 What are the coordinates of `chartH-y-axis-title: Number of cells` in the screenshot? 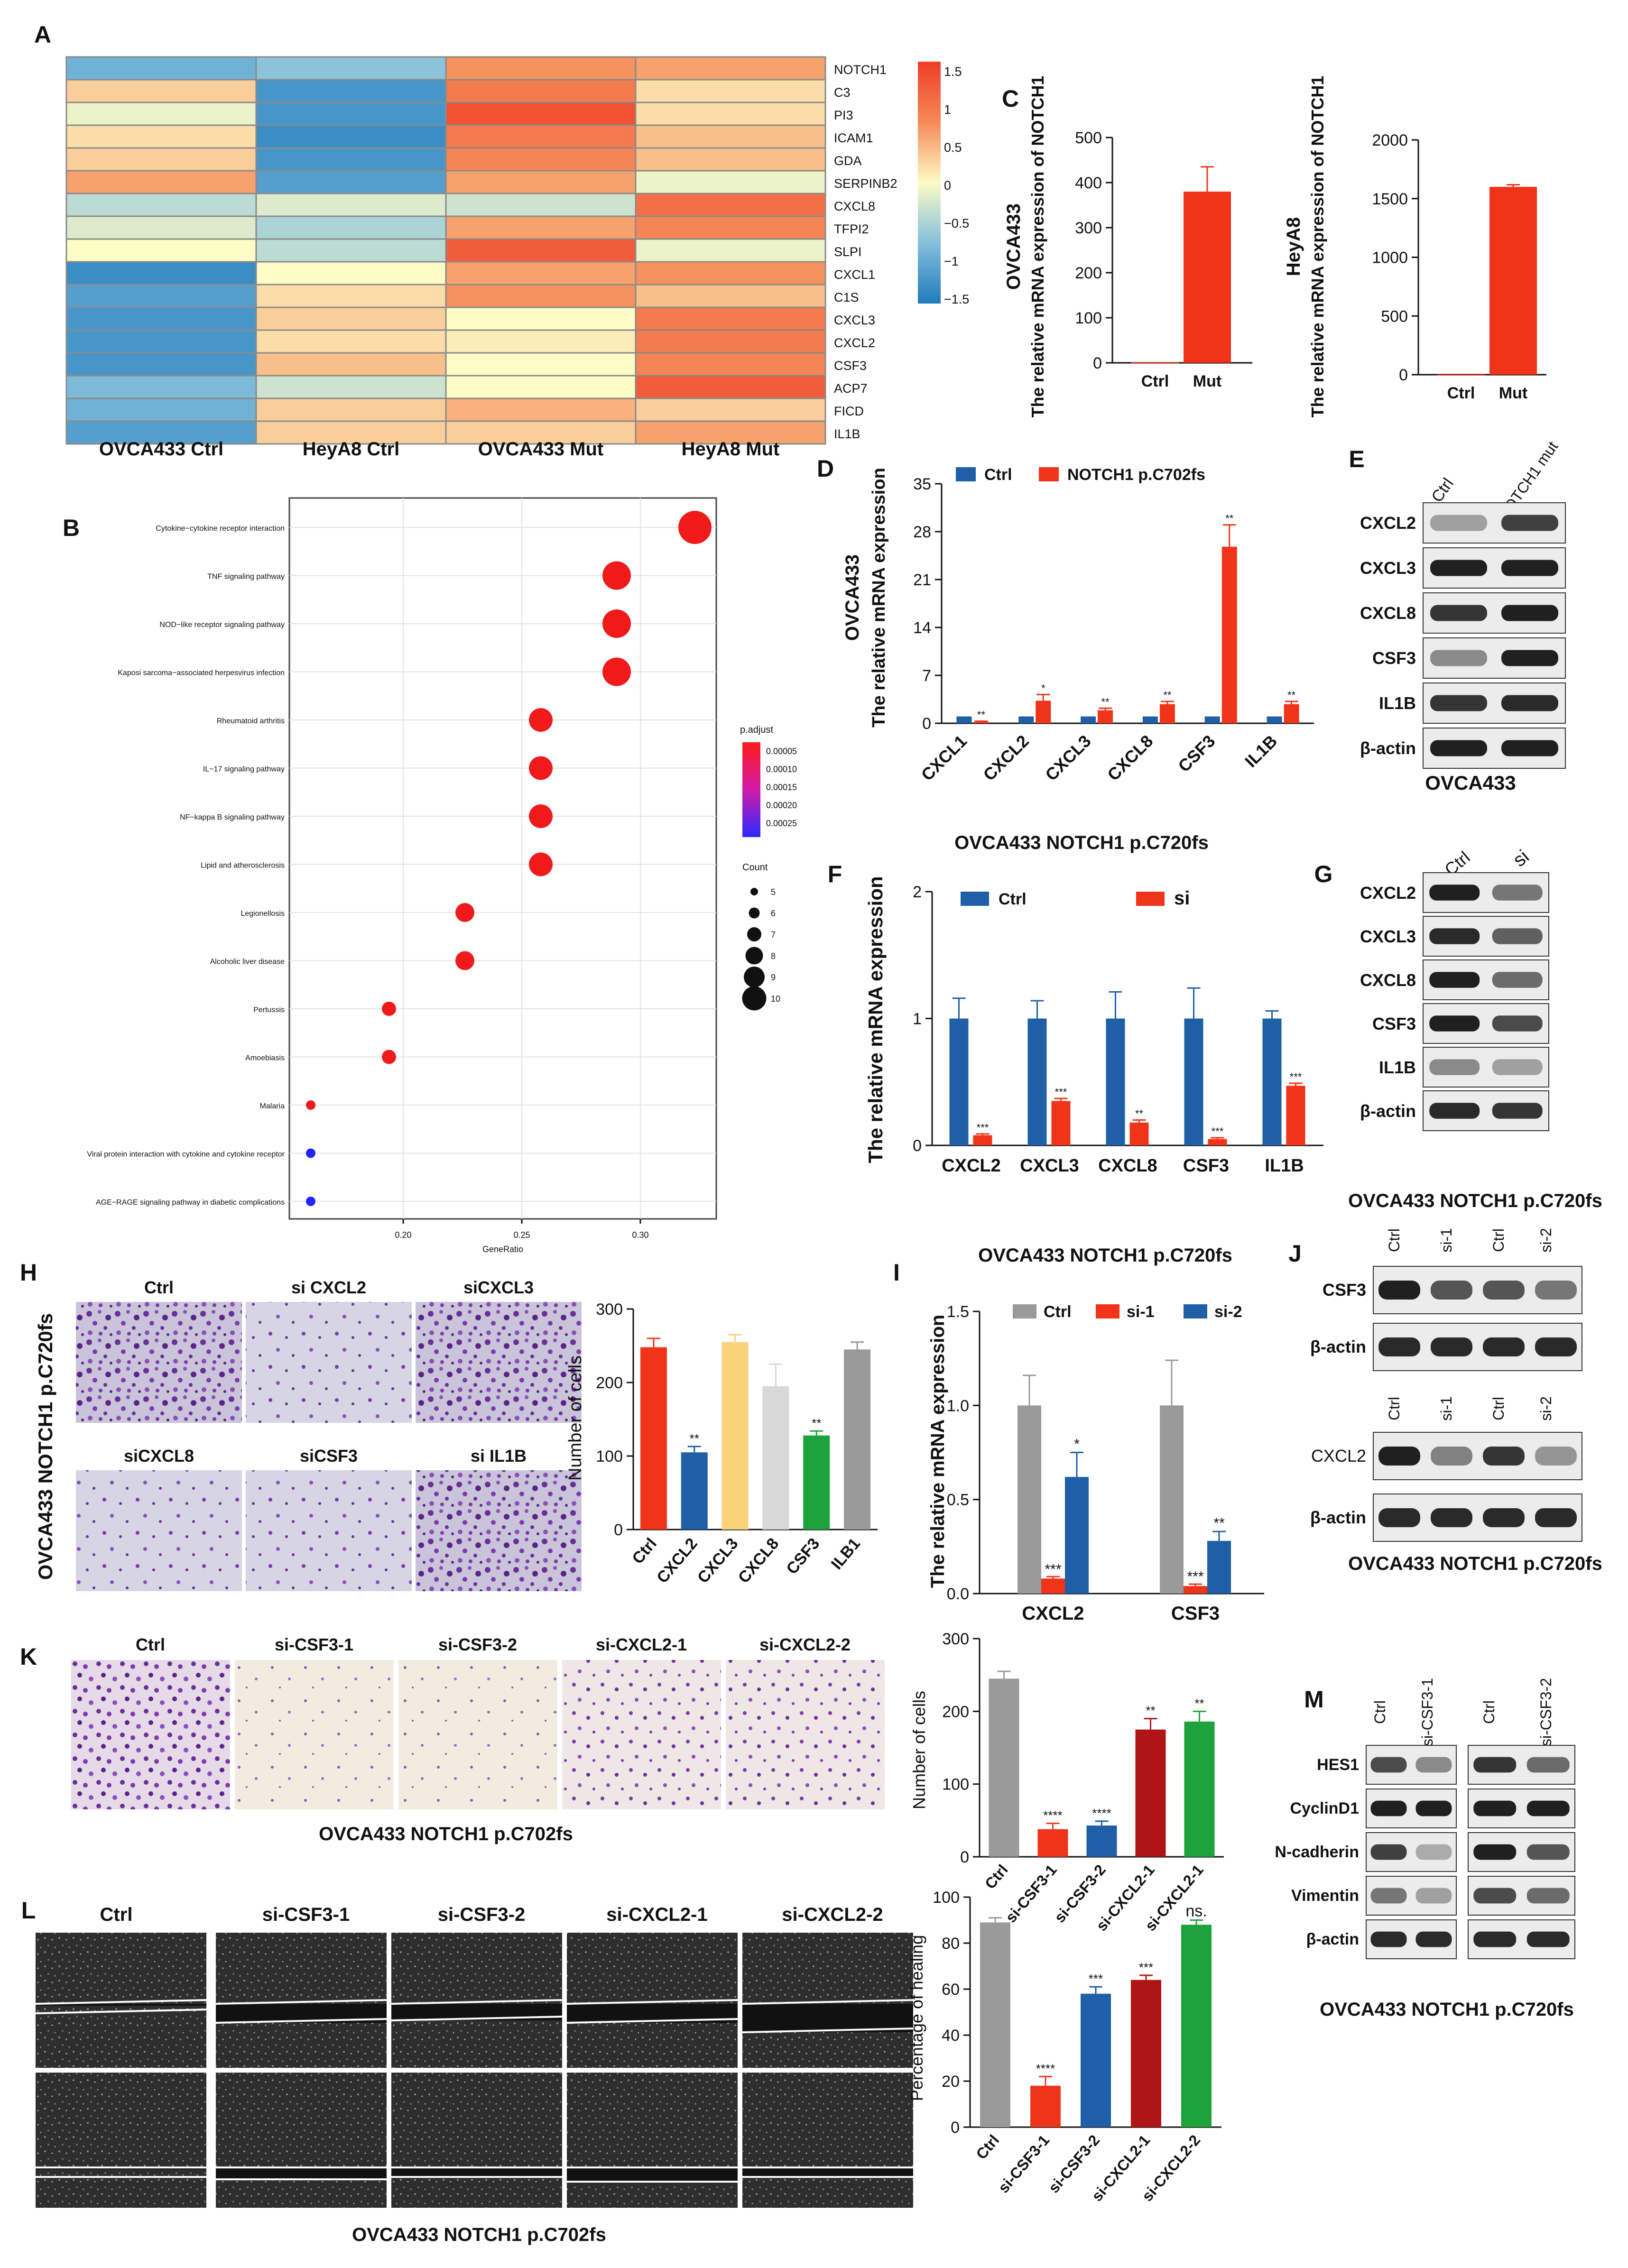 It's located at (575, 1418).